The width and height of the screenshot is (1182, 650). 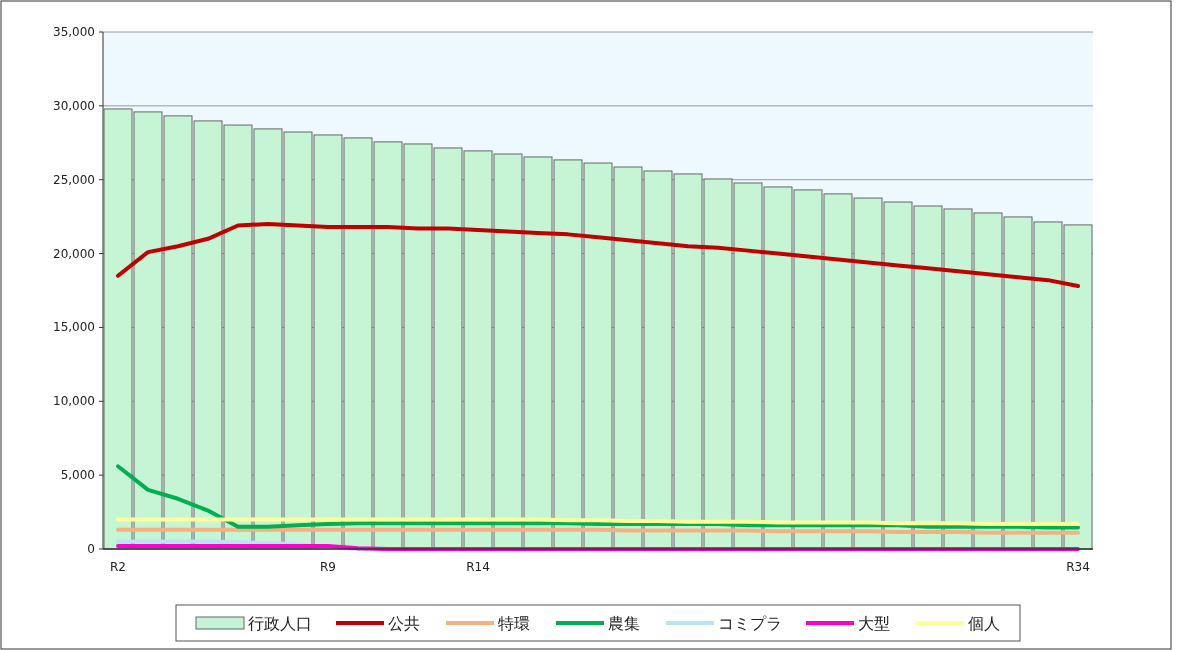 What do you see at coordinates (1078, 567) in the screenshot?
I see `x-tick-label: R34` at bounding box center [1078, 567].